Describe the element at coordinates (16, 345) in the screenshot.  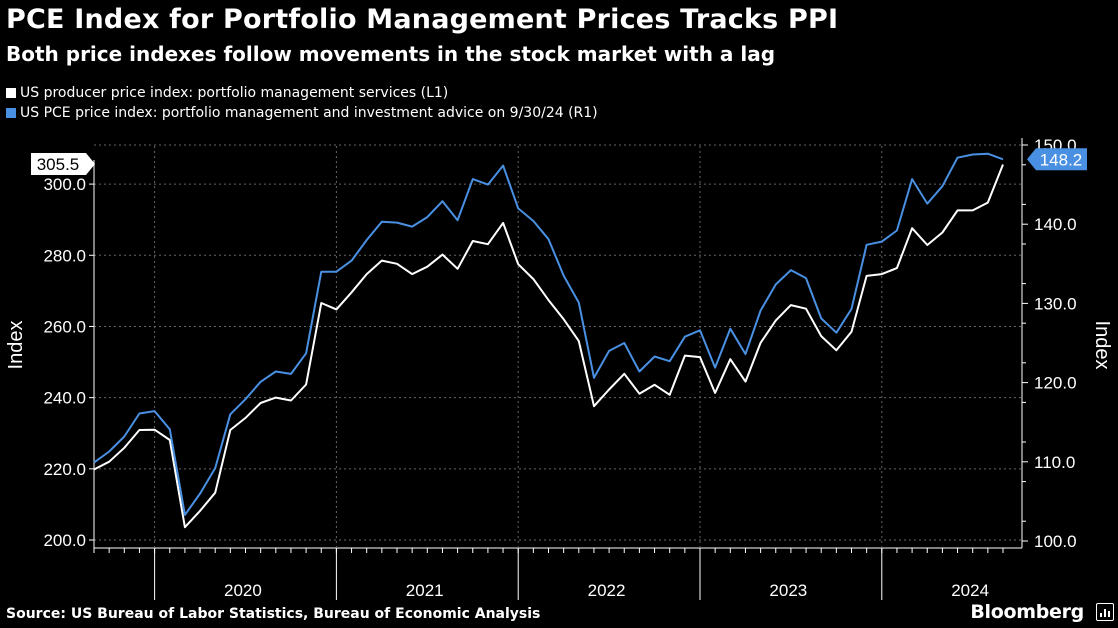
I see `y-left-axis-label: Index` at that location.